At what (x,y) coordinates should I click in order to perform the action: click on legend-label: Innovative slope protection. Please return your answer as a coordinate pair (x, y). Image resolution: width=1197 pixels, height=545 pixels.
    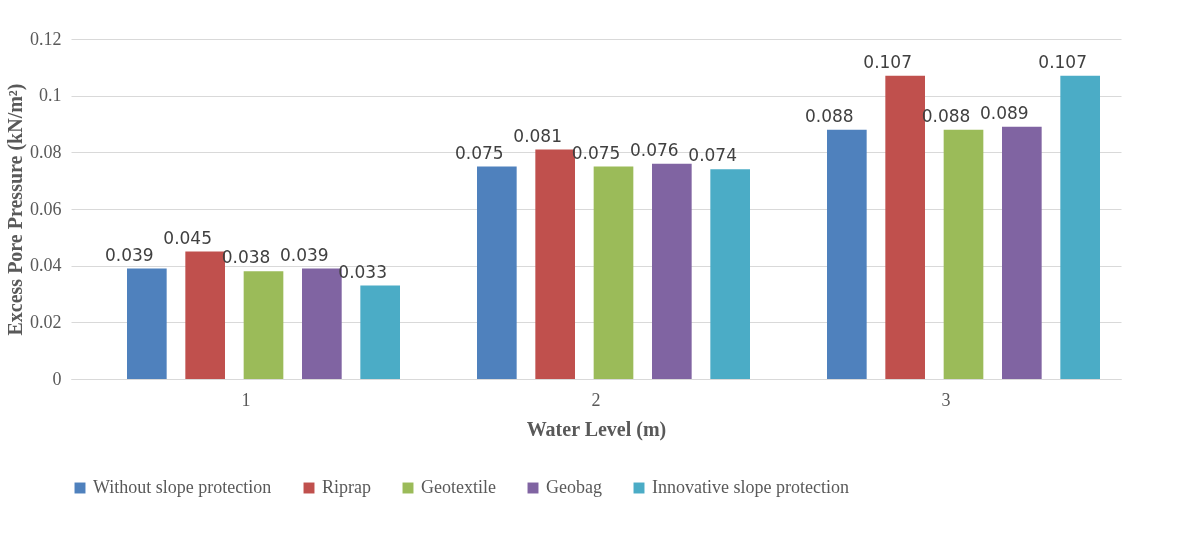
    Looking at the image, I should click on (750, 487).